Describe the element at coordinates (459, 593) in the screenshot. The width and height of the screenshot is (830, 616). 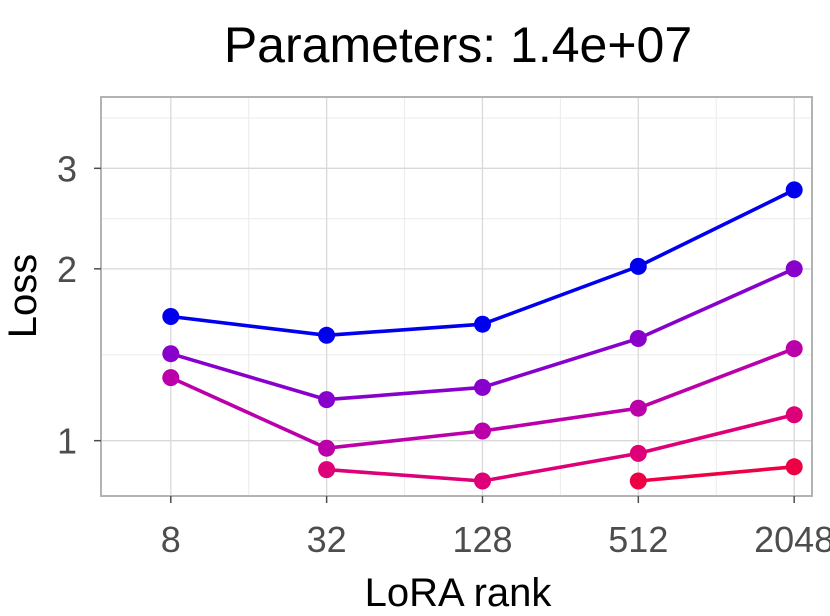
I see `x-axis-title: LoRA rank` at that location.